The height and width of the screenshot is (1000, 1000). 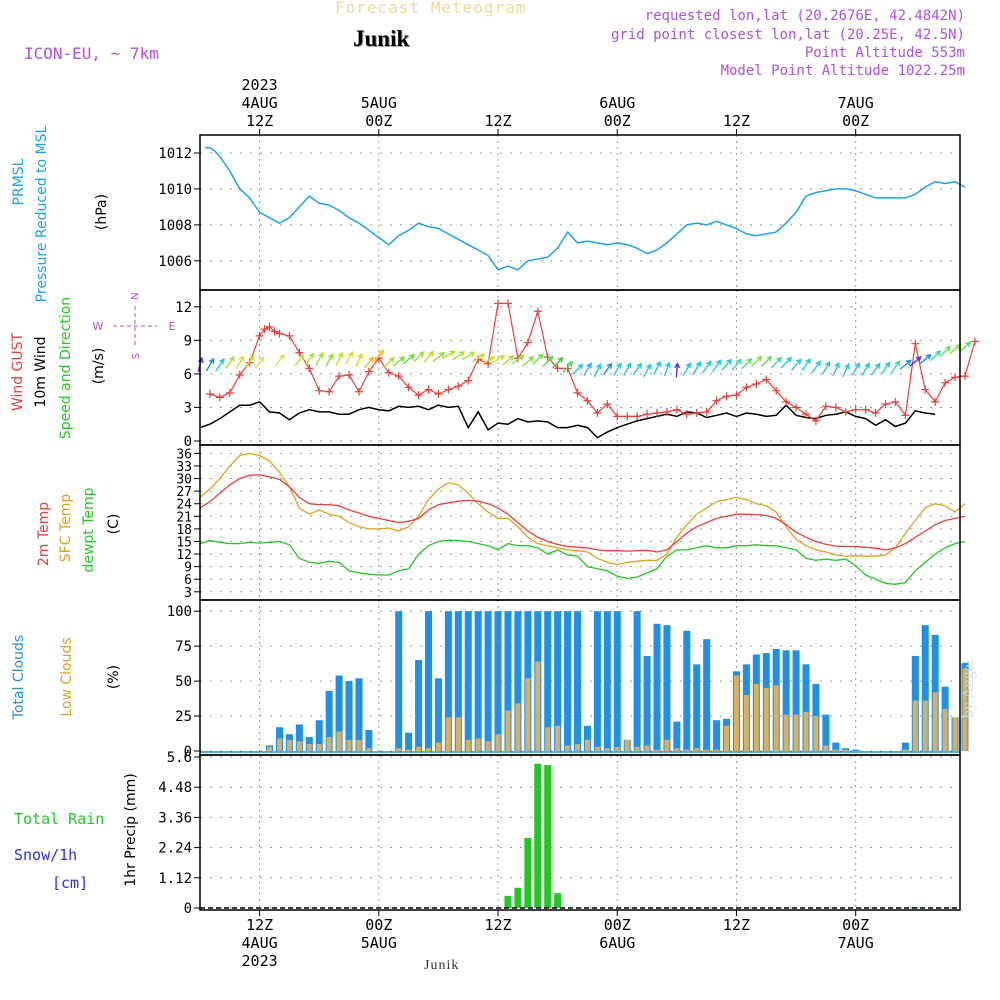 I want to click on label-cm: [cm], so click(x=70, y=883).